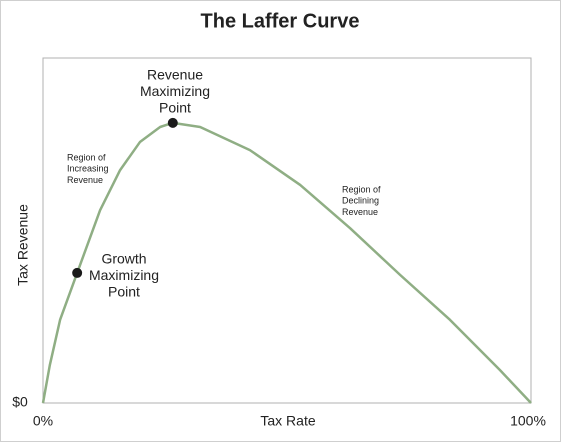  I want to click on point-label: Revenue, so click(175, 75).